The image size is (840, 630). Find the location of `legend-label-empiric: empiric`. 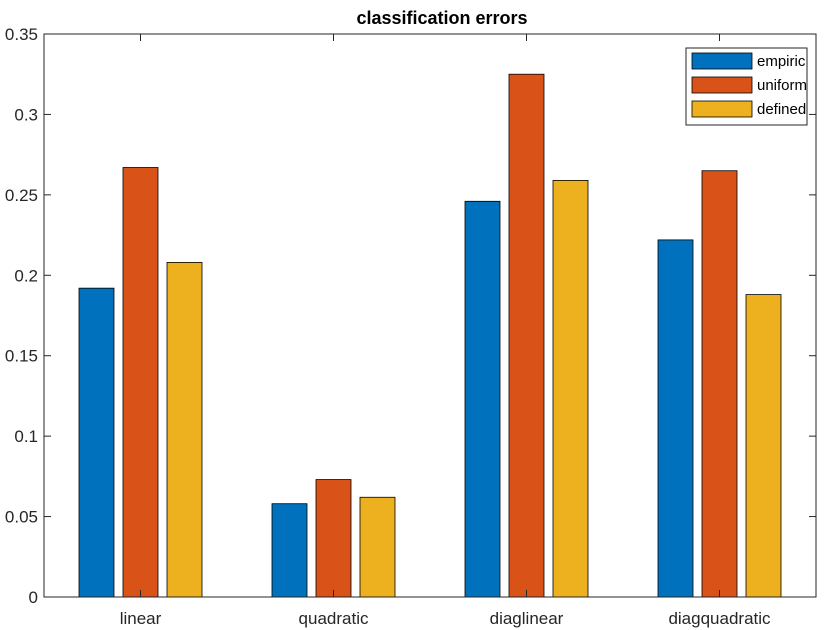

legend-label-empiric: empiric is located at coordinates (781, 61).